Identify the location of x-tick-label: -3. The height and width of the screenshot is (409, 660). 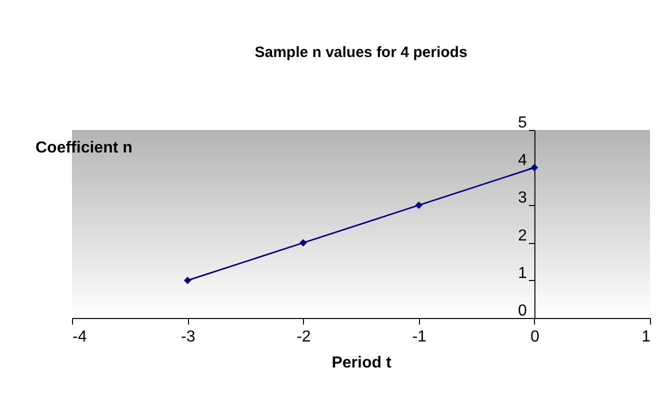
(188, 337).